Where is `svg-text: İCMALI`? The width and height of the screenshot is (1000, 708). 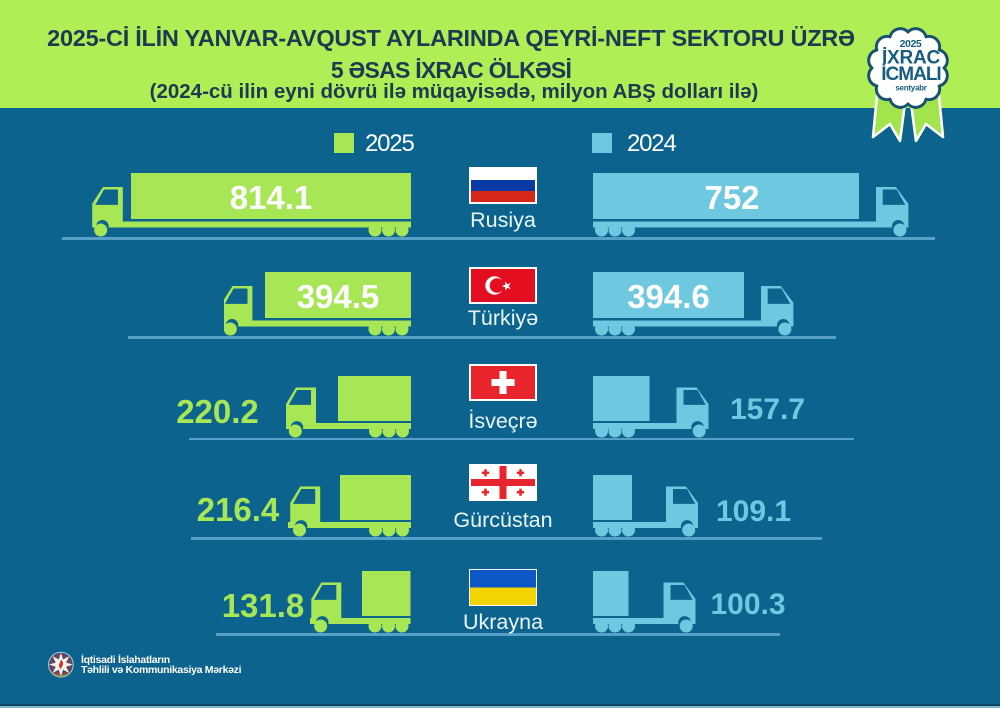 svg-text: İCMALI is located at coordinates (911, 74).